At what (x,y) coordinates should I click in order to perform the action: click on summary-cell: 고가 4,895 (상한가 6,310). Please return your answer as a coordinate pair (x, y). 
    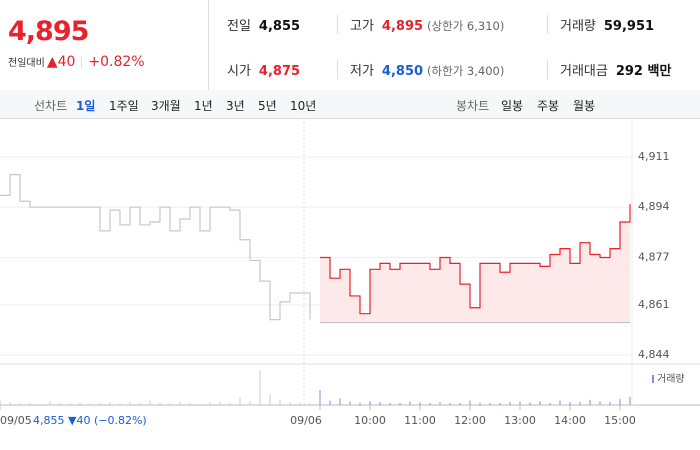
    Looking at the image, I should click on (420, 24).